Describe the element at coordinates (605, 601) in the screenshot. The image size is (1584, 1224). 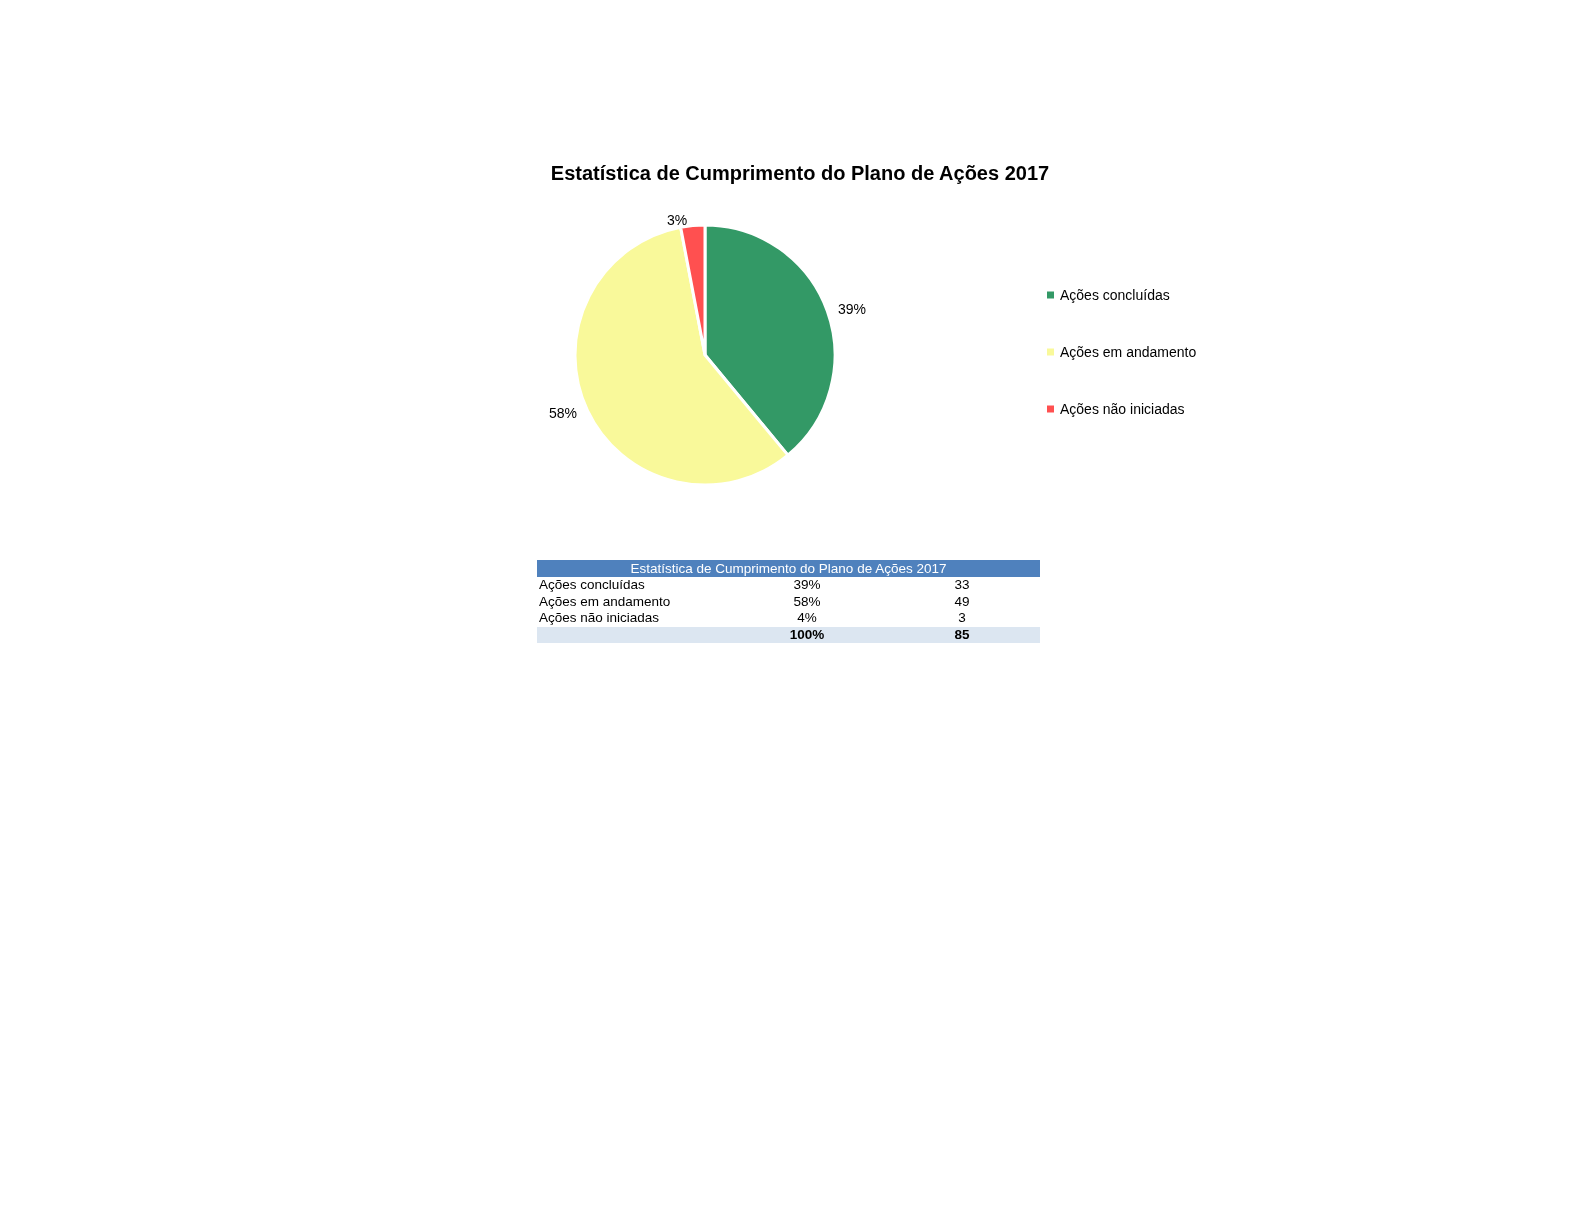
I see `category-label: Ações em andamento` at that location.